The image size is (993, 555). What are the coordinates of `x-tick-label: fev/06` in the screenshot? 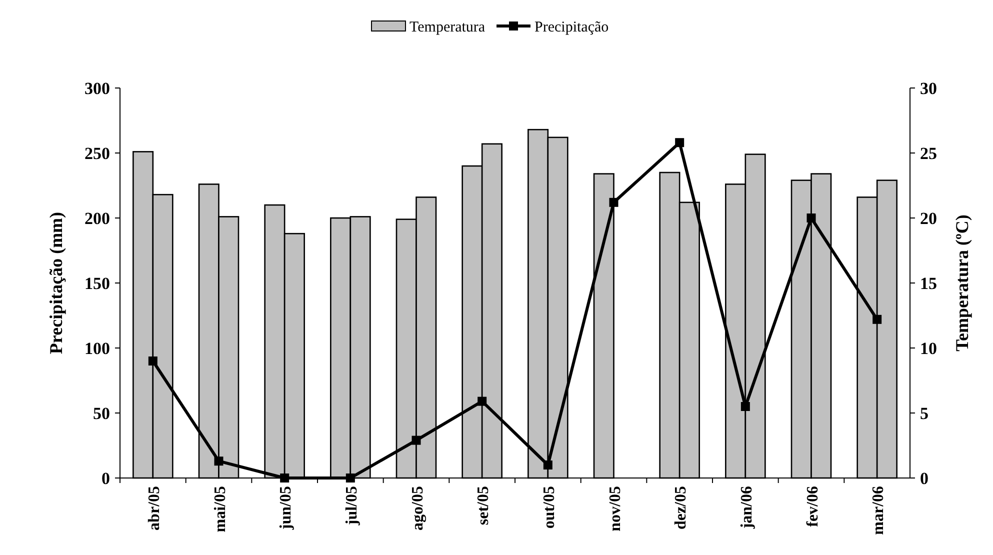 It's located at (813, 506).